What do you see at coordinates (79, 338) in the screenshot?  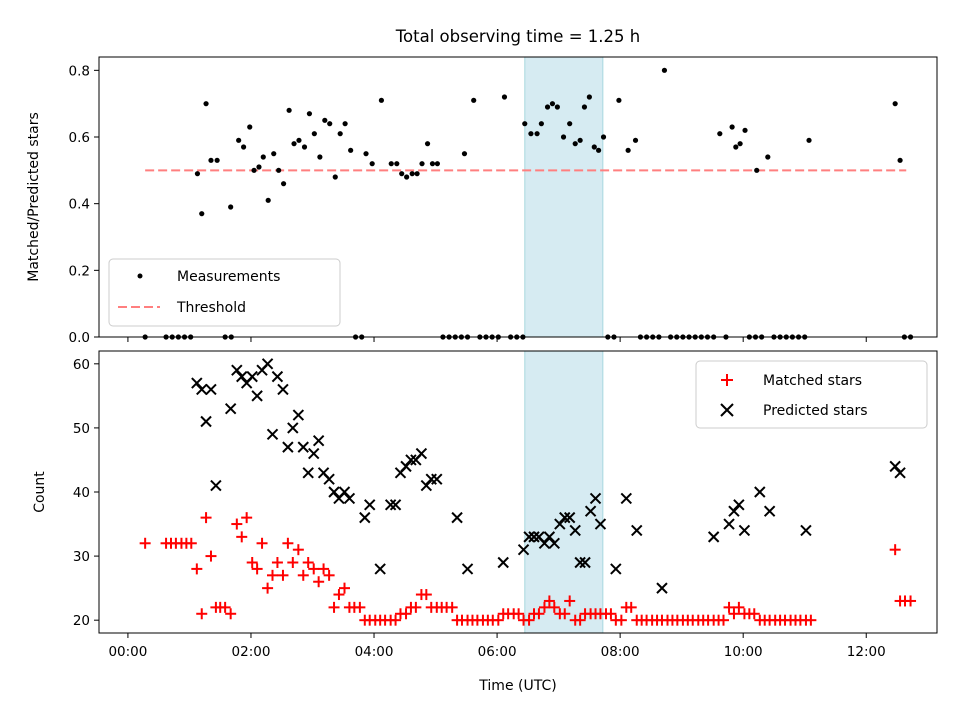 I see `y-tick-label: 0.0` at bounding box center [79, 338].